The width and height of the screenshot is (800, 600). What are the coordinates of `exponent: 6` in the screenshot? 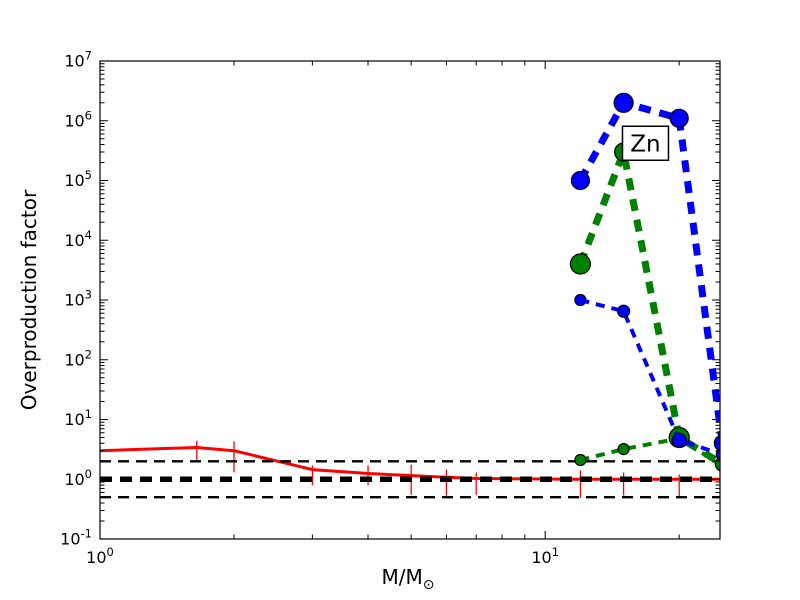 It's located at (88, 115).